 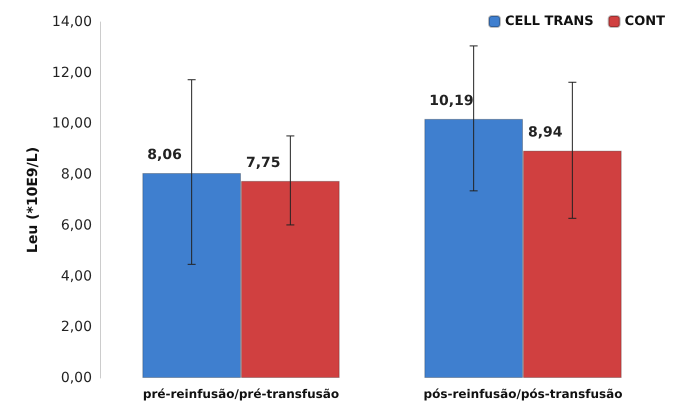 I want to click on y-axis-title: Leu (*10E9/L), so click(x=33, y=200).